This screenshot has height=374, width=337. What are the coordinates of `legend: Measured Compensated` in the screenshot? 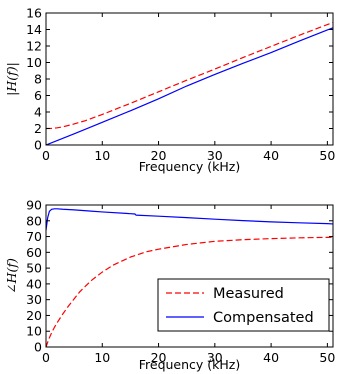 It's located at (243, 305).